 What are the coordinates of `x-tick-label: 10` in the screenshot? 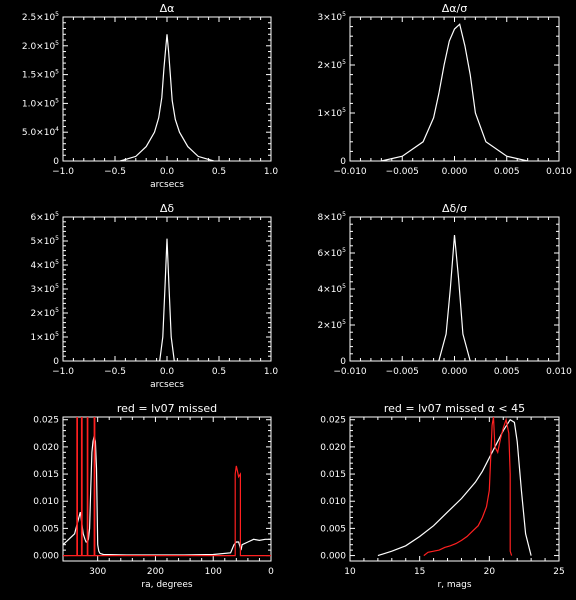 It's located at (350, 572).